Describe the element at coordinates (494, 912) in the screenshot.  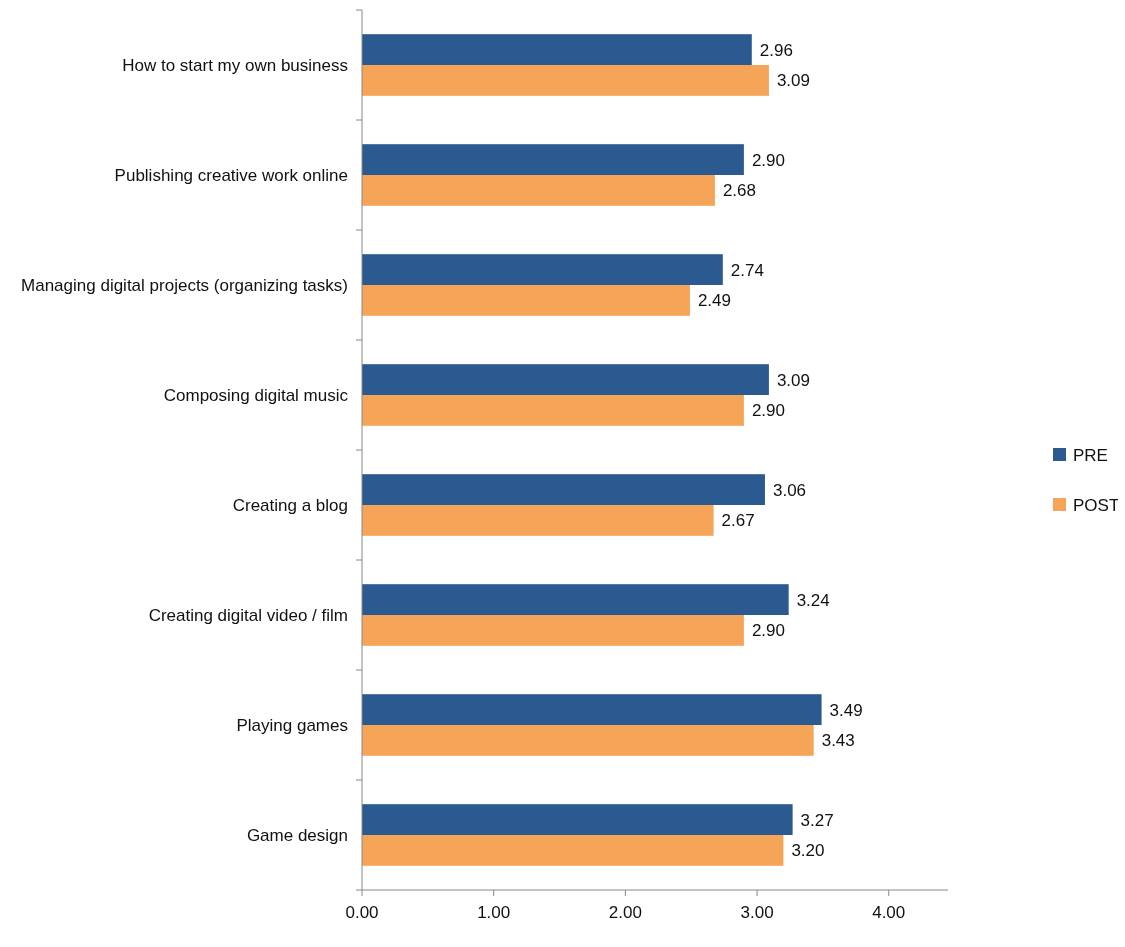
I see `x-tick-label: 1.00` at that location.